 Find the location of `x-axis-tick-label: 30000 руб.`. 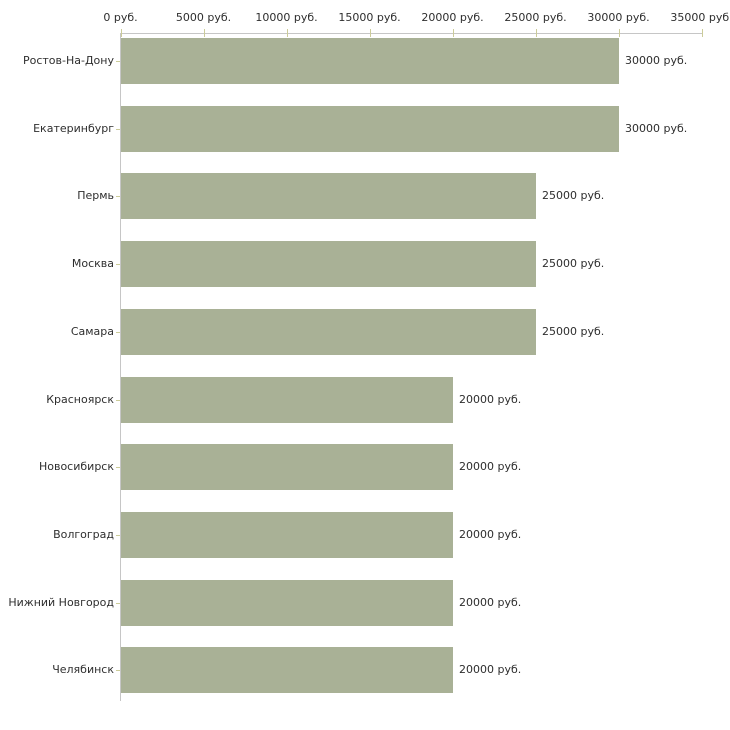

x-axis-tick-label: 30000 руб. is located at coordinates (618, 17).